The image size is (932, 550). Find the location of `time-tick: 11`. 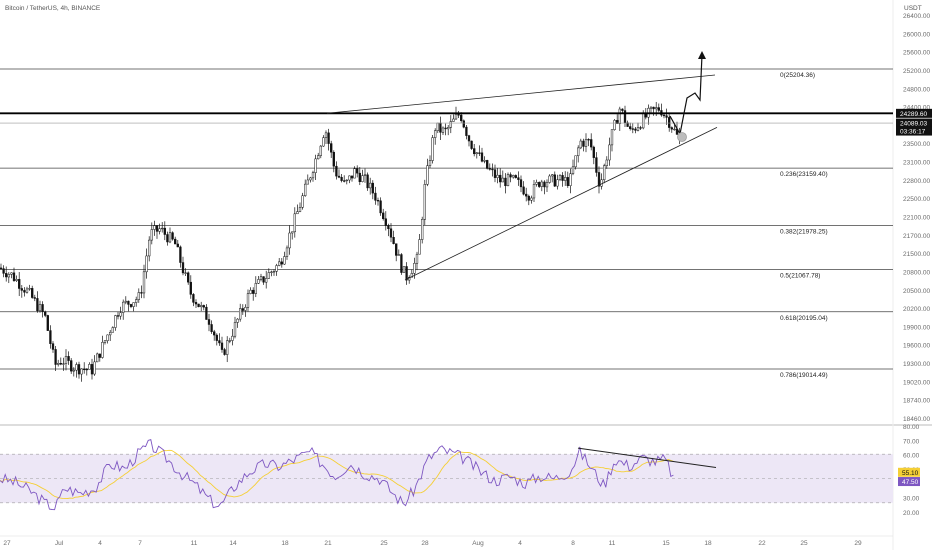

time-tick: 11 is located at coordinates (612, 543).